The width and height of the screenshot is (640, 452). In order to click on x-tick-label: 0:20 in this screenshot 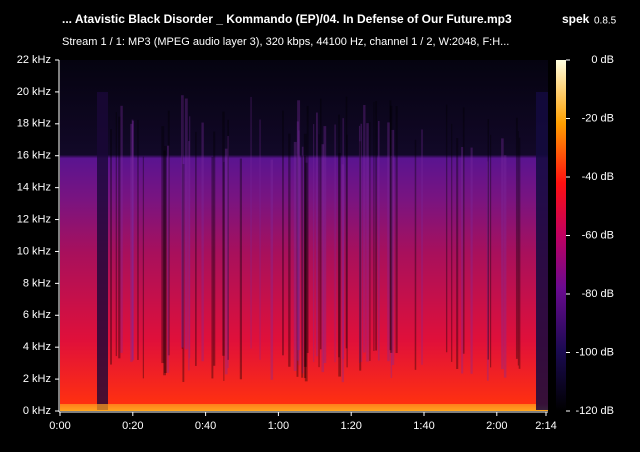, I will do `click(132, 426)`.